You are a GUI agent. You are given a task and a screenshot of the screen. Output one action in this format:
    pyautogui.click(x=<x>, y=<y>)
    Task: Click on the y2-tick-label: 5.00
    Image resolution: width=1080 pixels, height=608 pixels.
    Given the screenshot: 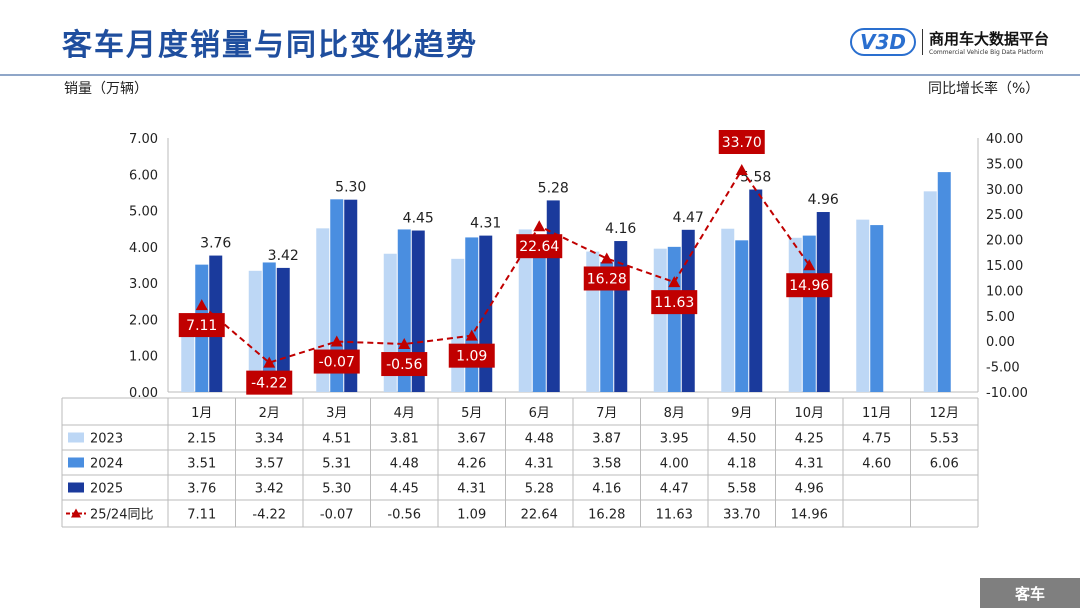 What is the action you would take?
    pyautogui.click(x=1000, y=317)
    